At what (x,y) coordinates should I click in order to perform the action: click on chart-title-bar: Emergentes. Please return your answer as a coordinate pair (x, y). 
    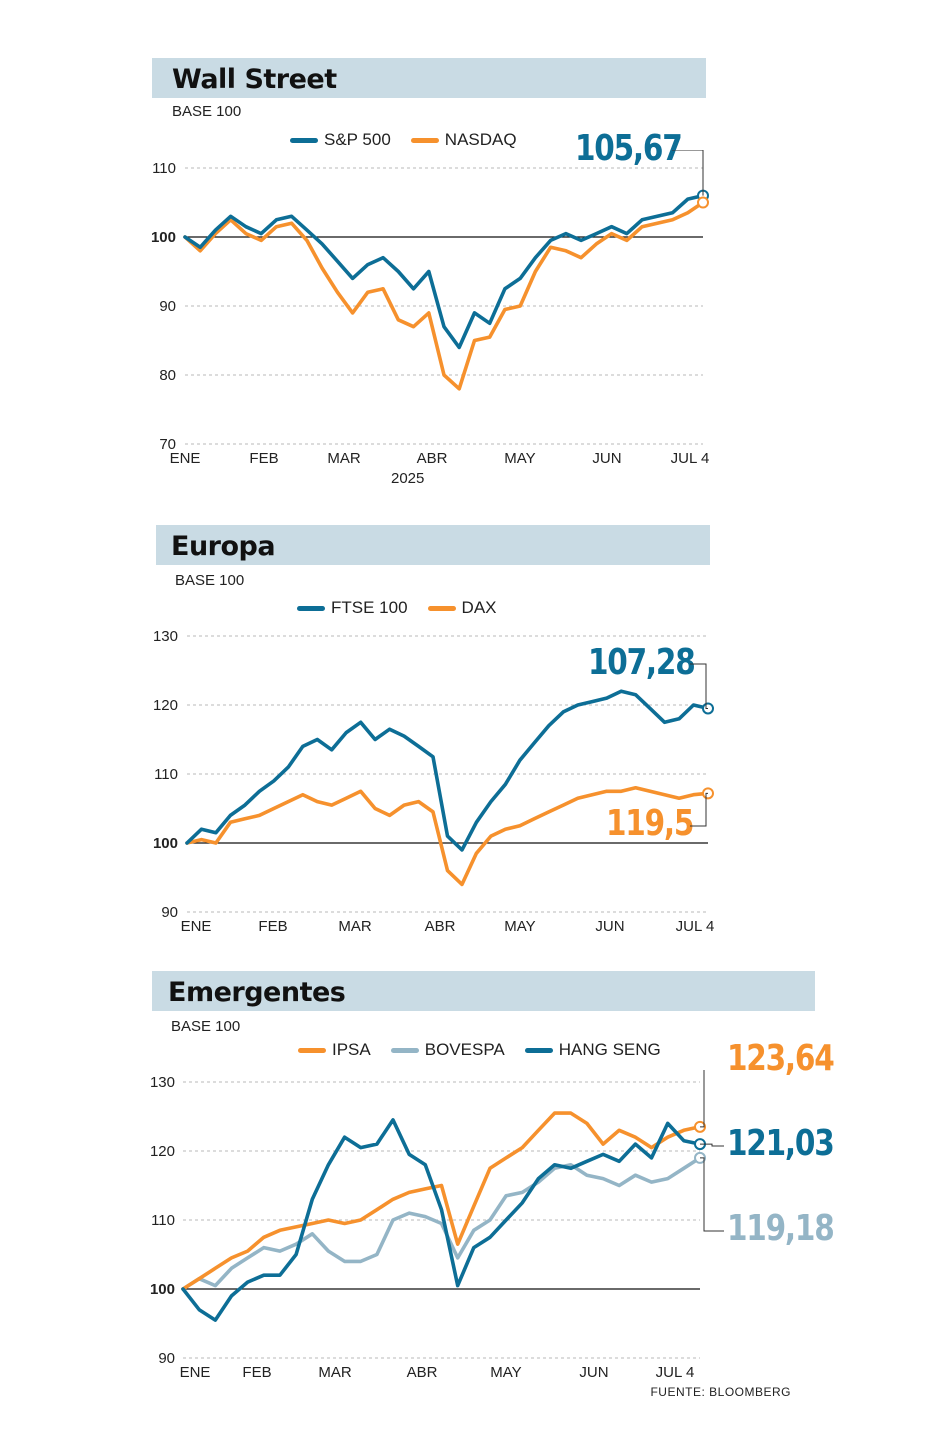
    Looking at the image, I should click on (483, 991).